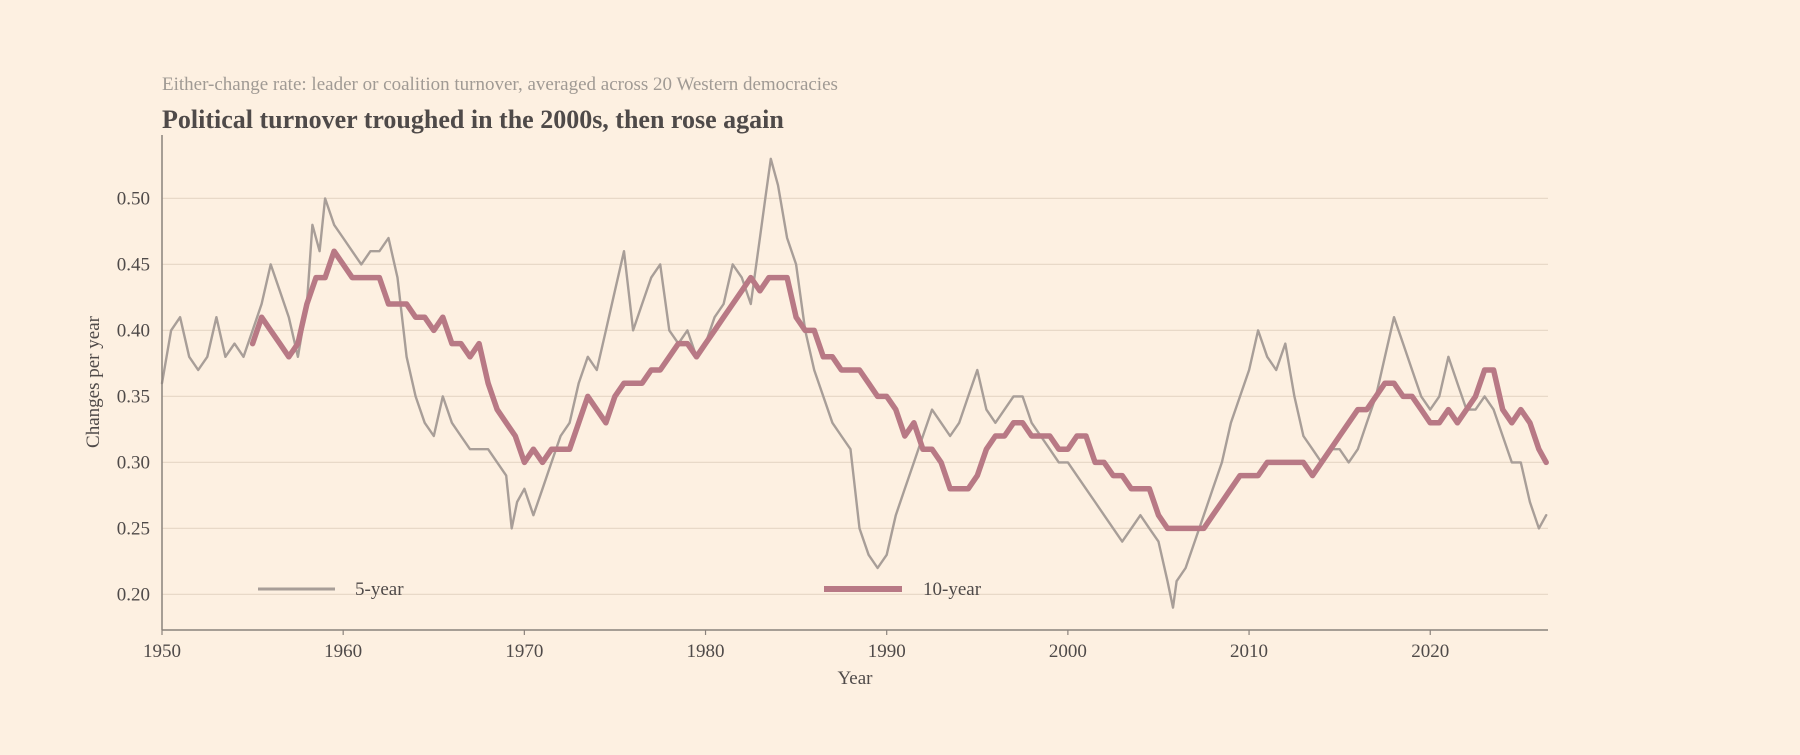  What do you see at coordinates (133, 528) in the screenshot?
I see `y-tick-label: 0.25` at bounding box center [133, 528].